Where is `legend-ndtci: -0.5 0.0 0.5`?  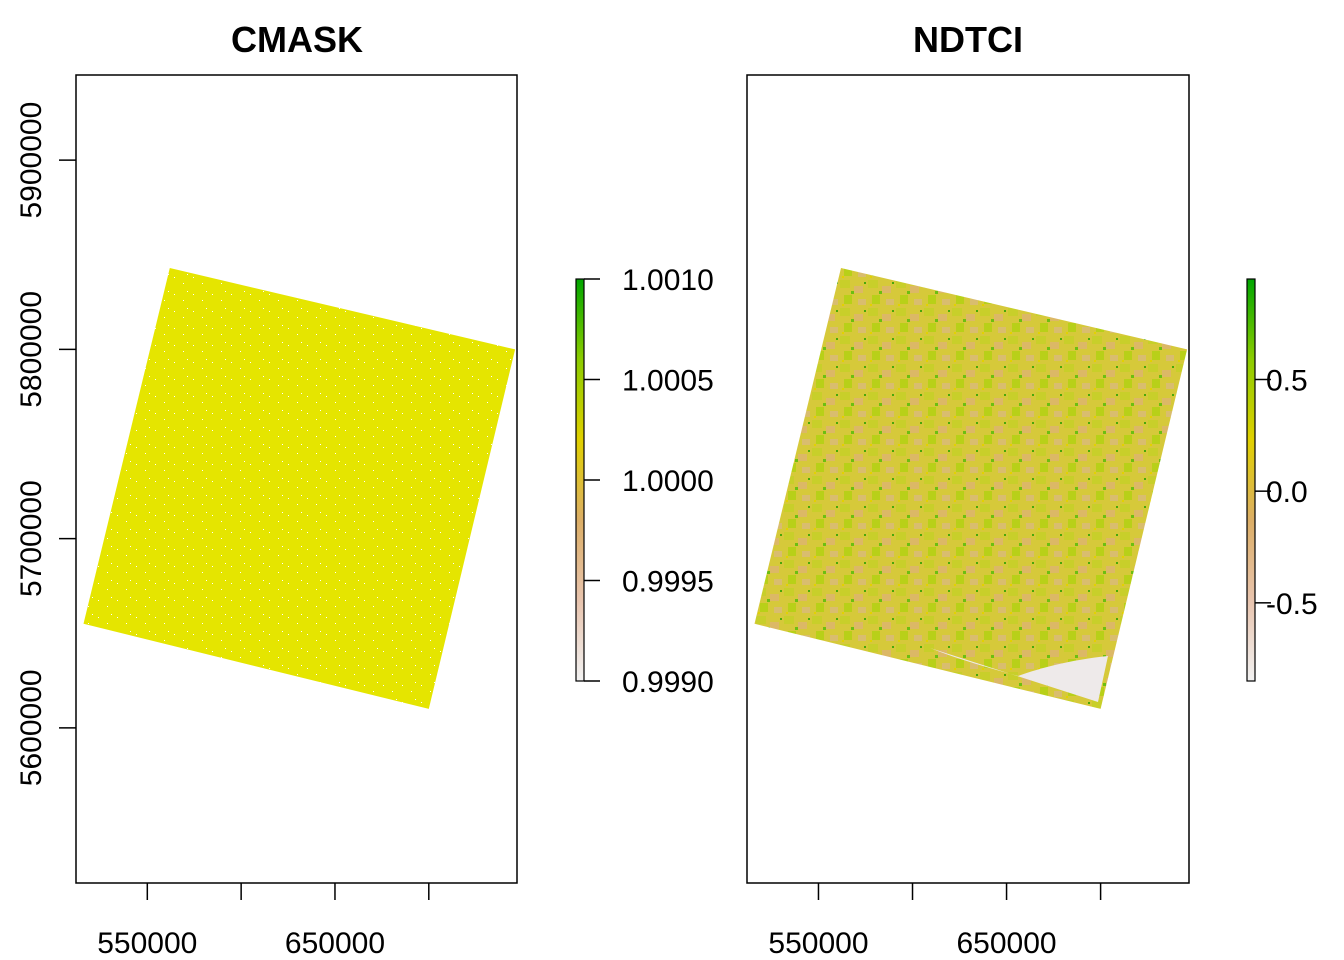
legend-ndtci: -0.5 0.0 0.5 is located at coordinates (1282, 480).